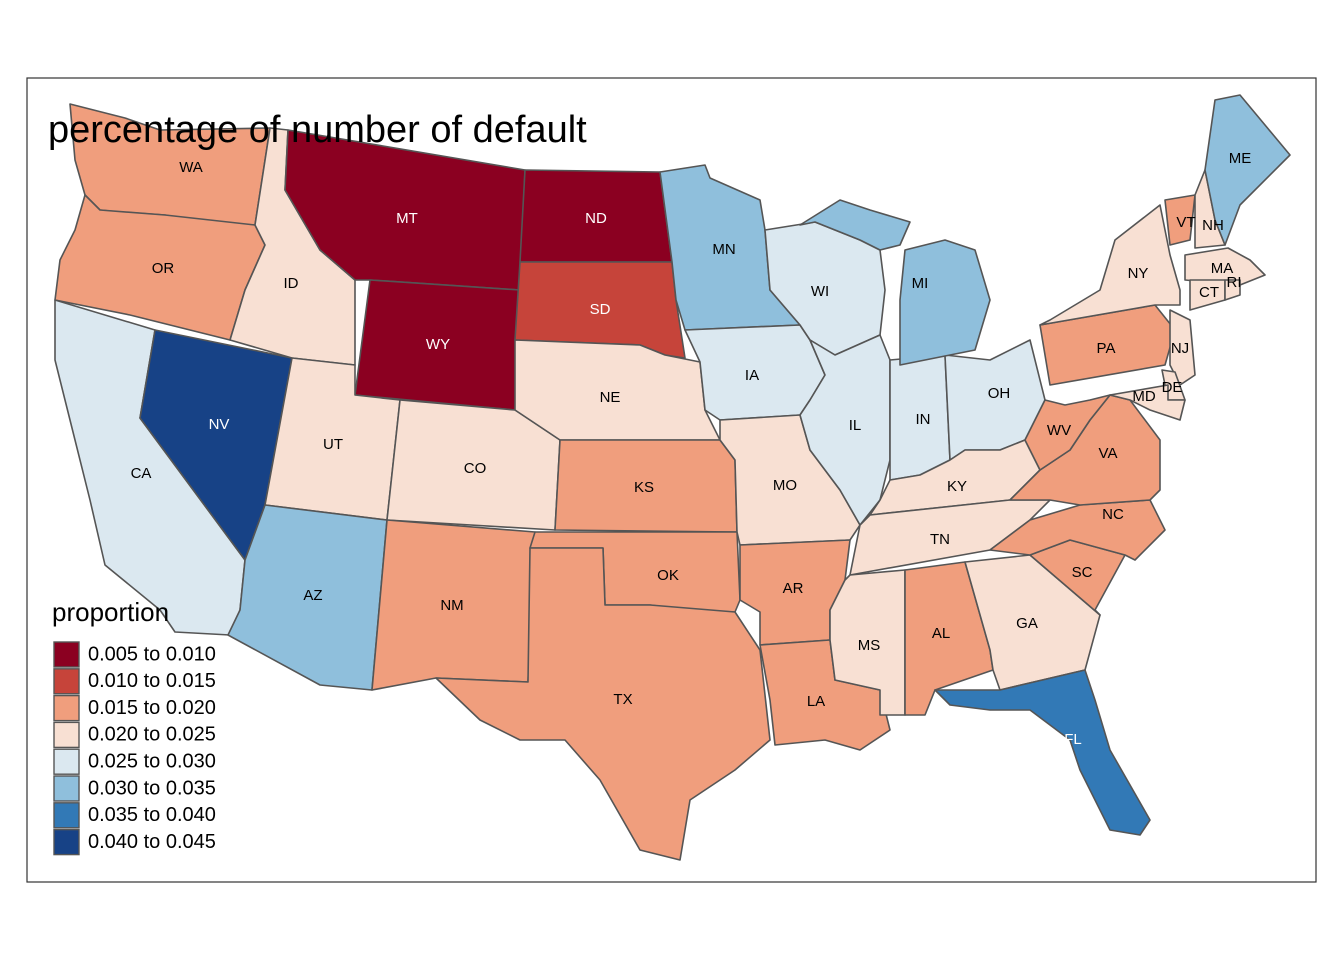 This screenshot has height=960, width=1344. I want to click on state-label: MS, so click(869, 645).